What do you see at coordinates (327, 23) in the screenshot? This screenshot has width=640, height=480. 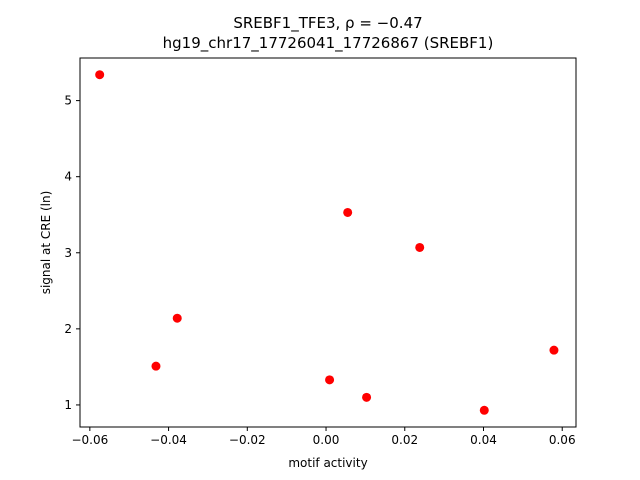 I see `chart-title-line1: SREBF1_TFE3, ρ = −0.47` at bounding box center [327, 23].